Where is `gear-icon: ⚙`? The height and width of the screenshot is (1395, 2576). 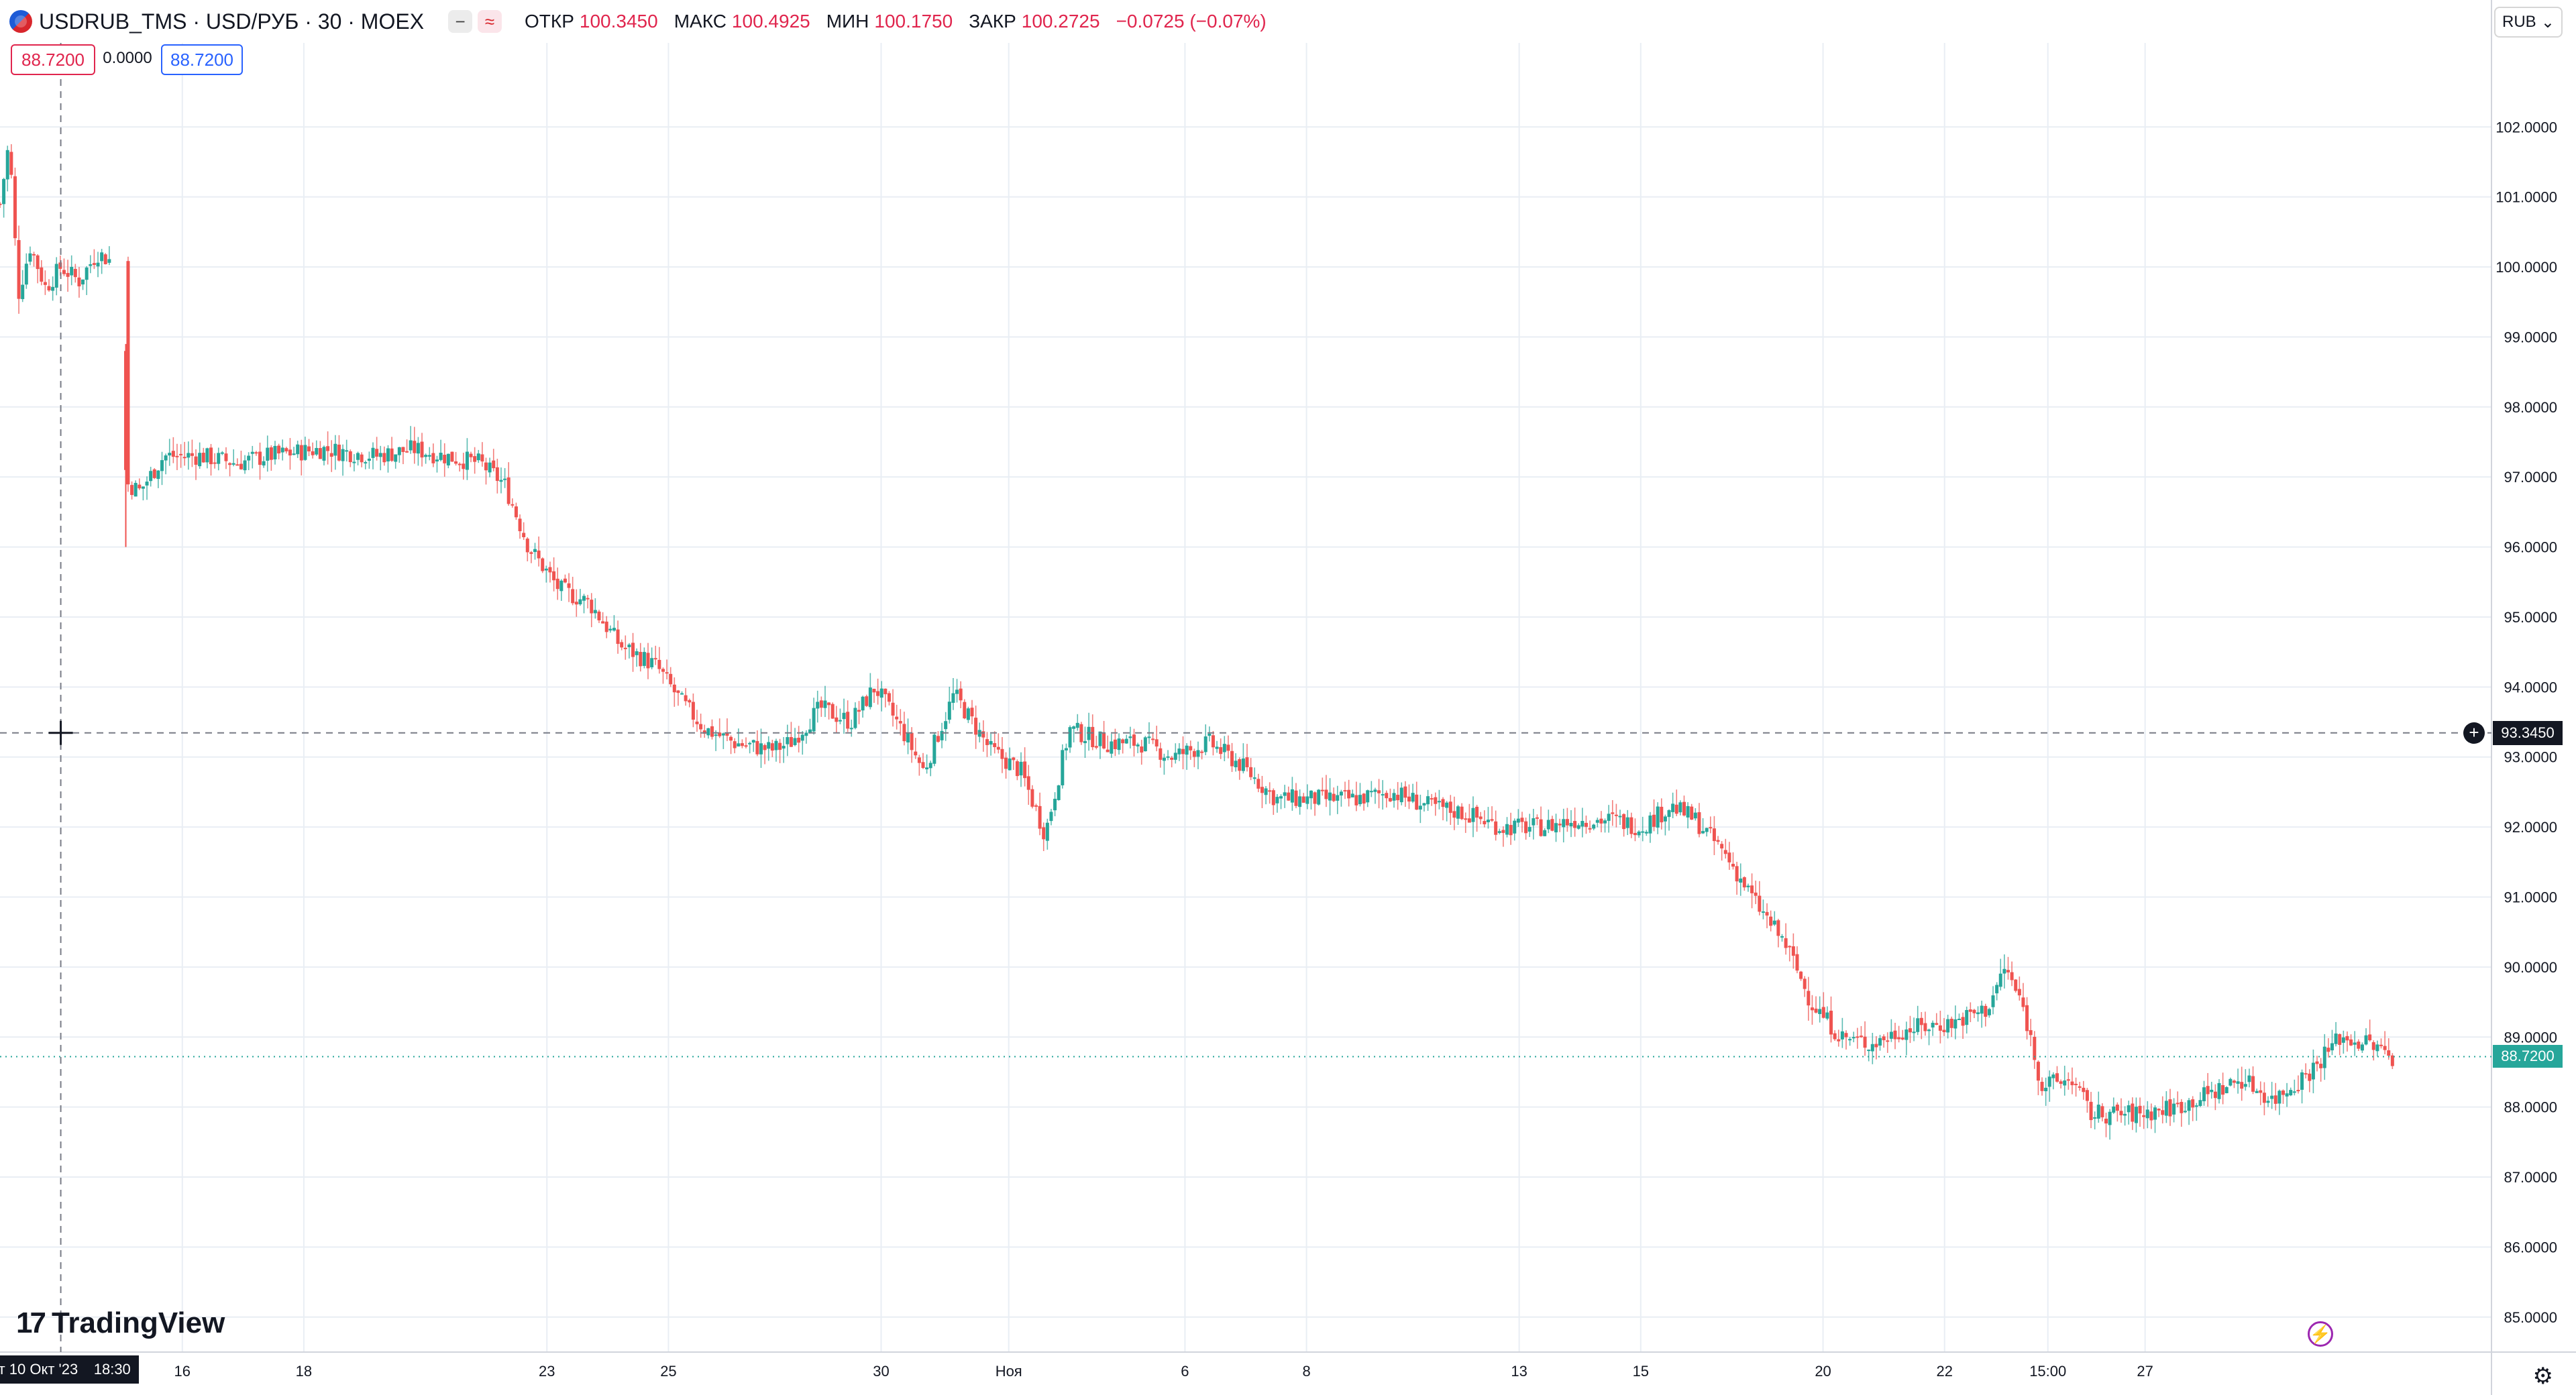
gear-icon: ⚙ is located at coordinates (2542, 1376).